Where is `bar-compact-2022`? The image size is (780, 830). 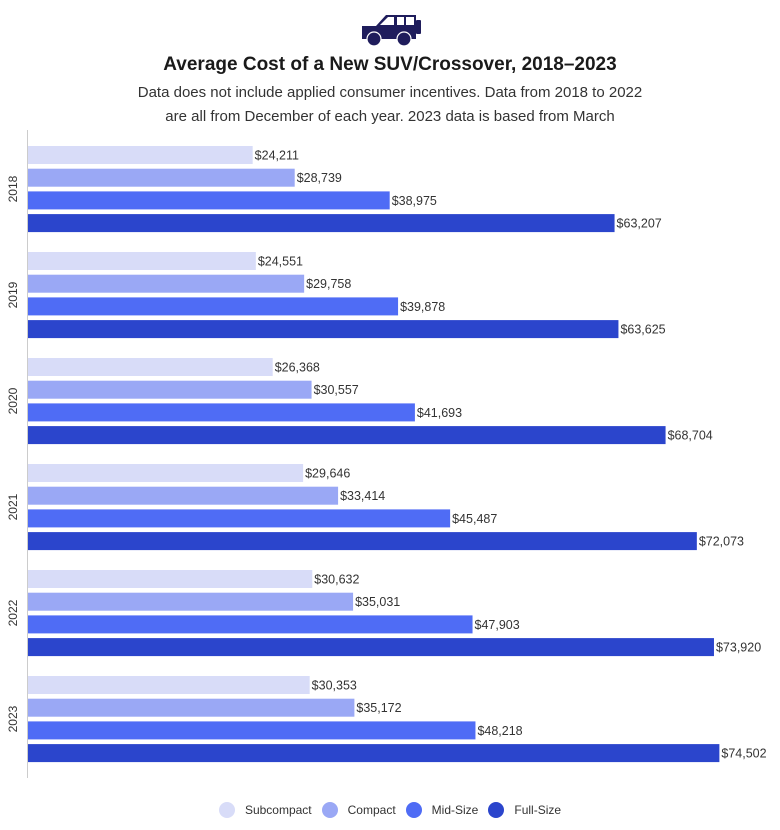
bar-compact-2022 is located at coordinates (191, 601).